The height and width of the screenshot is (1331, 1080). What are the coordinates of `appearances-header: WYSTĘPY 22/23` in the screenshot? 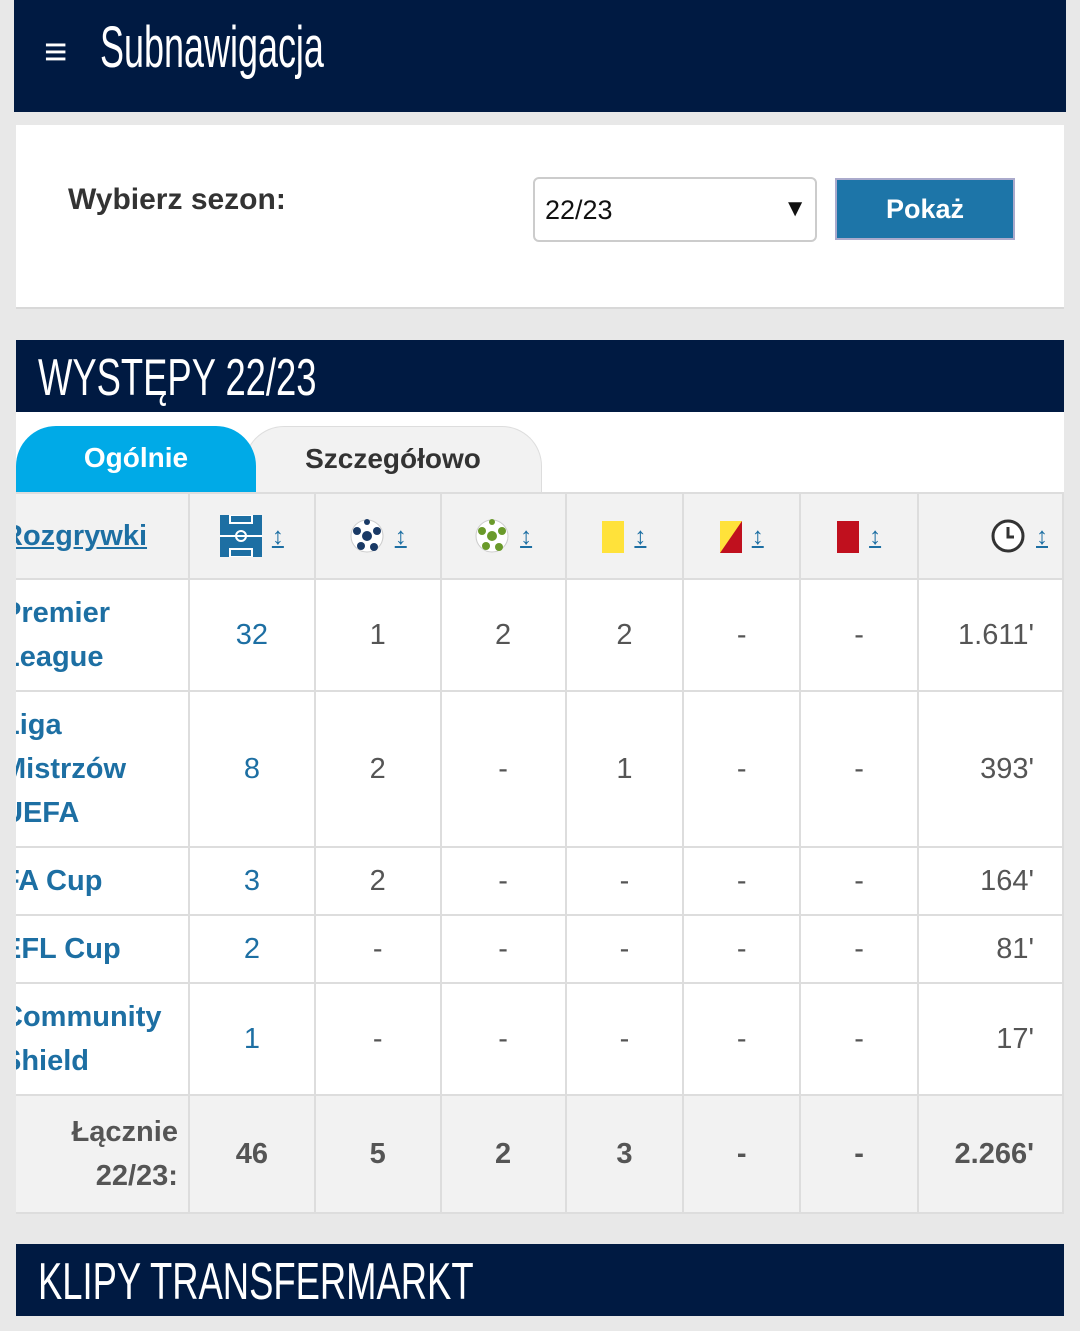 It's located at (540, 376).